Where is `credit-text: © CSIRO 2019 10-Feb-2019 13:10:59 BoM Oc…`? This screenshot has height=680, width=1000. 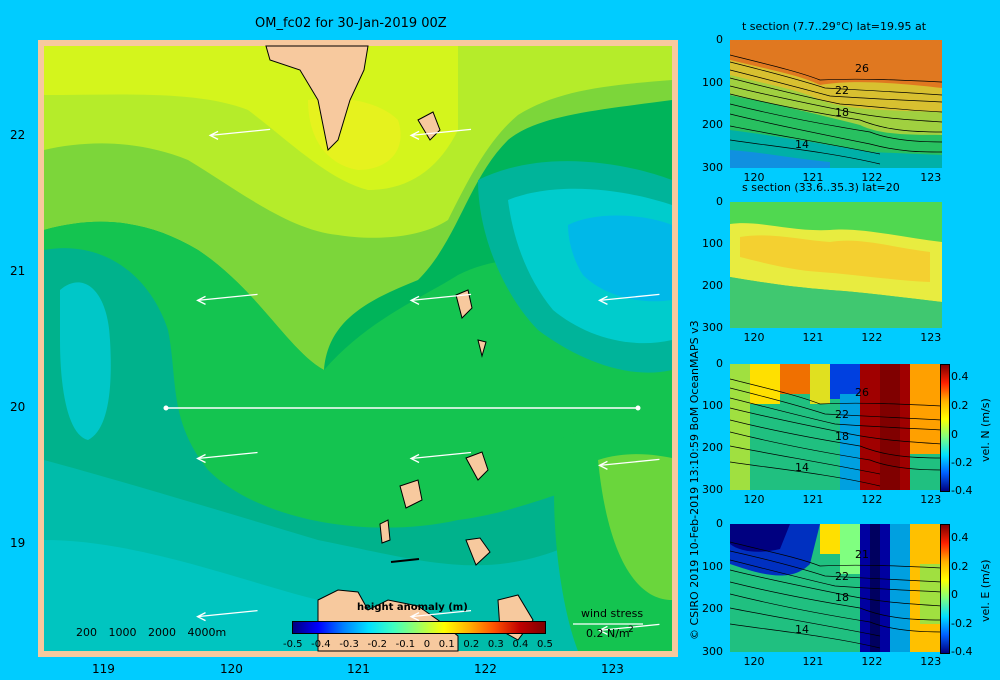
credit-text: © CSIRO 2019 10-Feb-2019 13:10:59 BoM Oc… is located at coordinates (694, 480).